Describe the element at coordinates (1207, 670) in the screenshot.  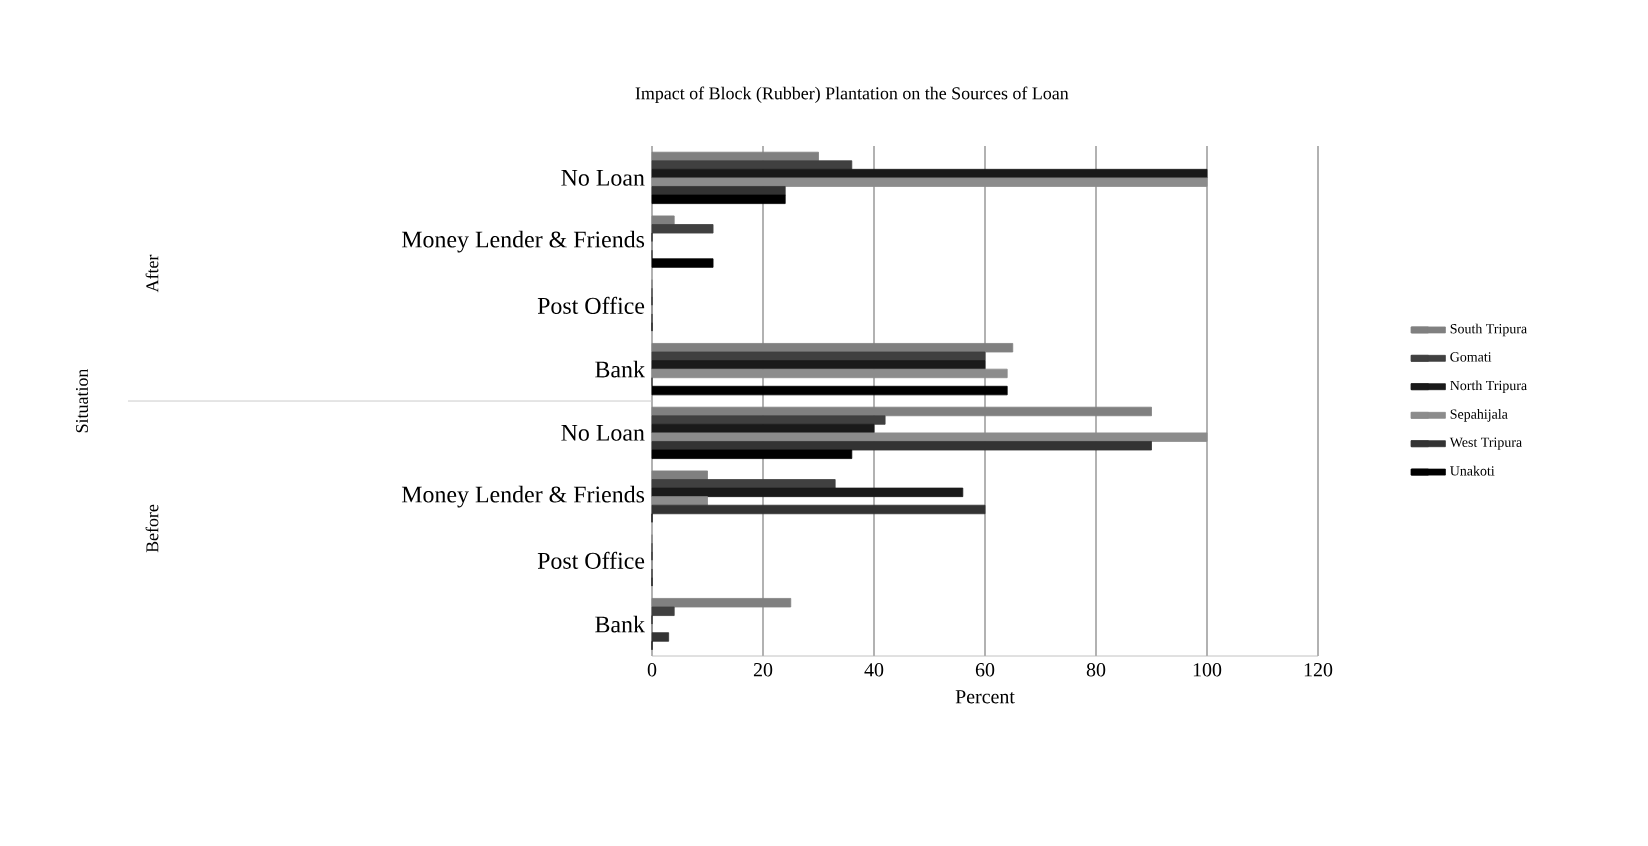
I see `x-tick-label: 100` at that location.